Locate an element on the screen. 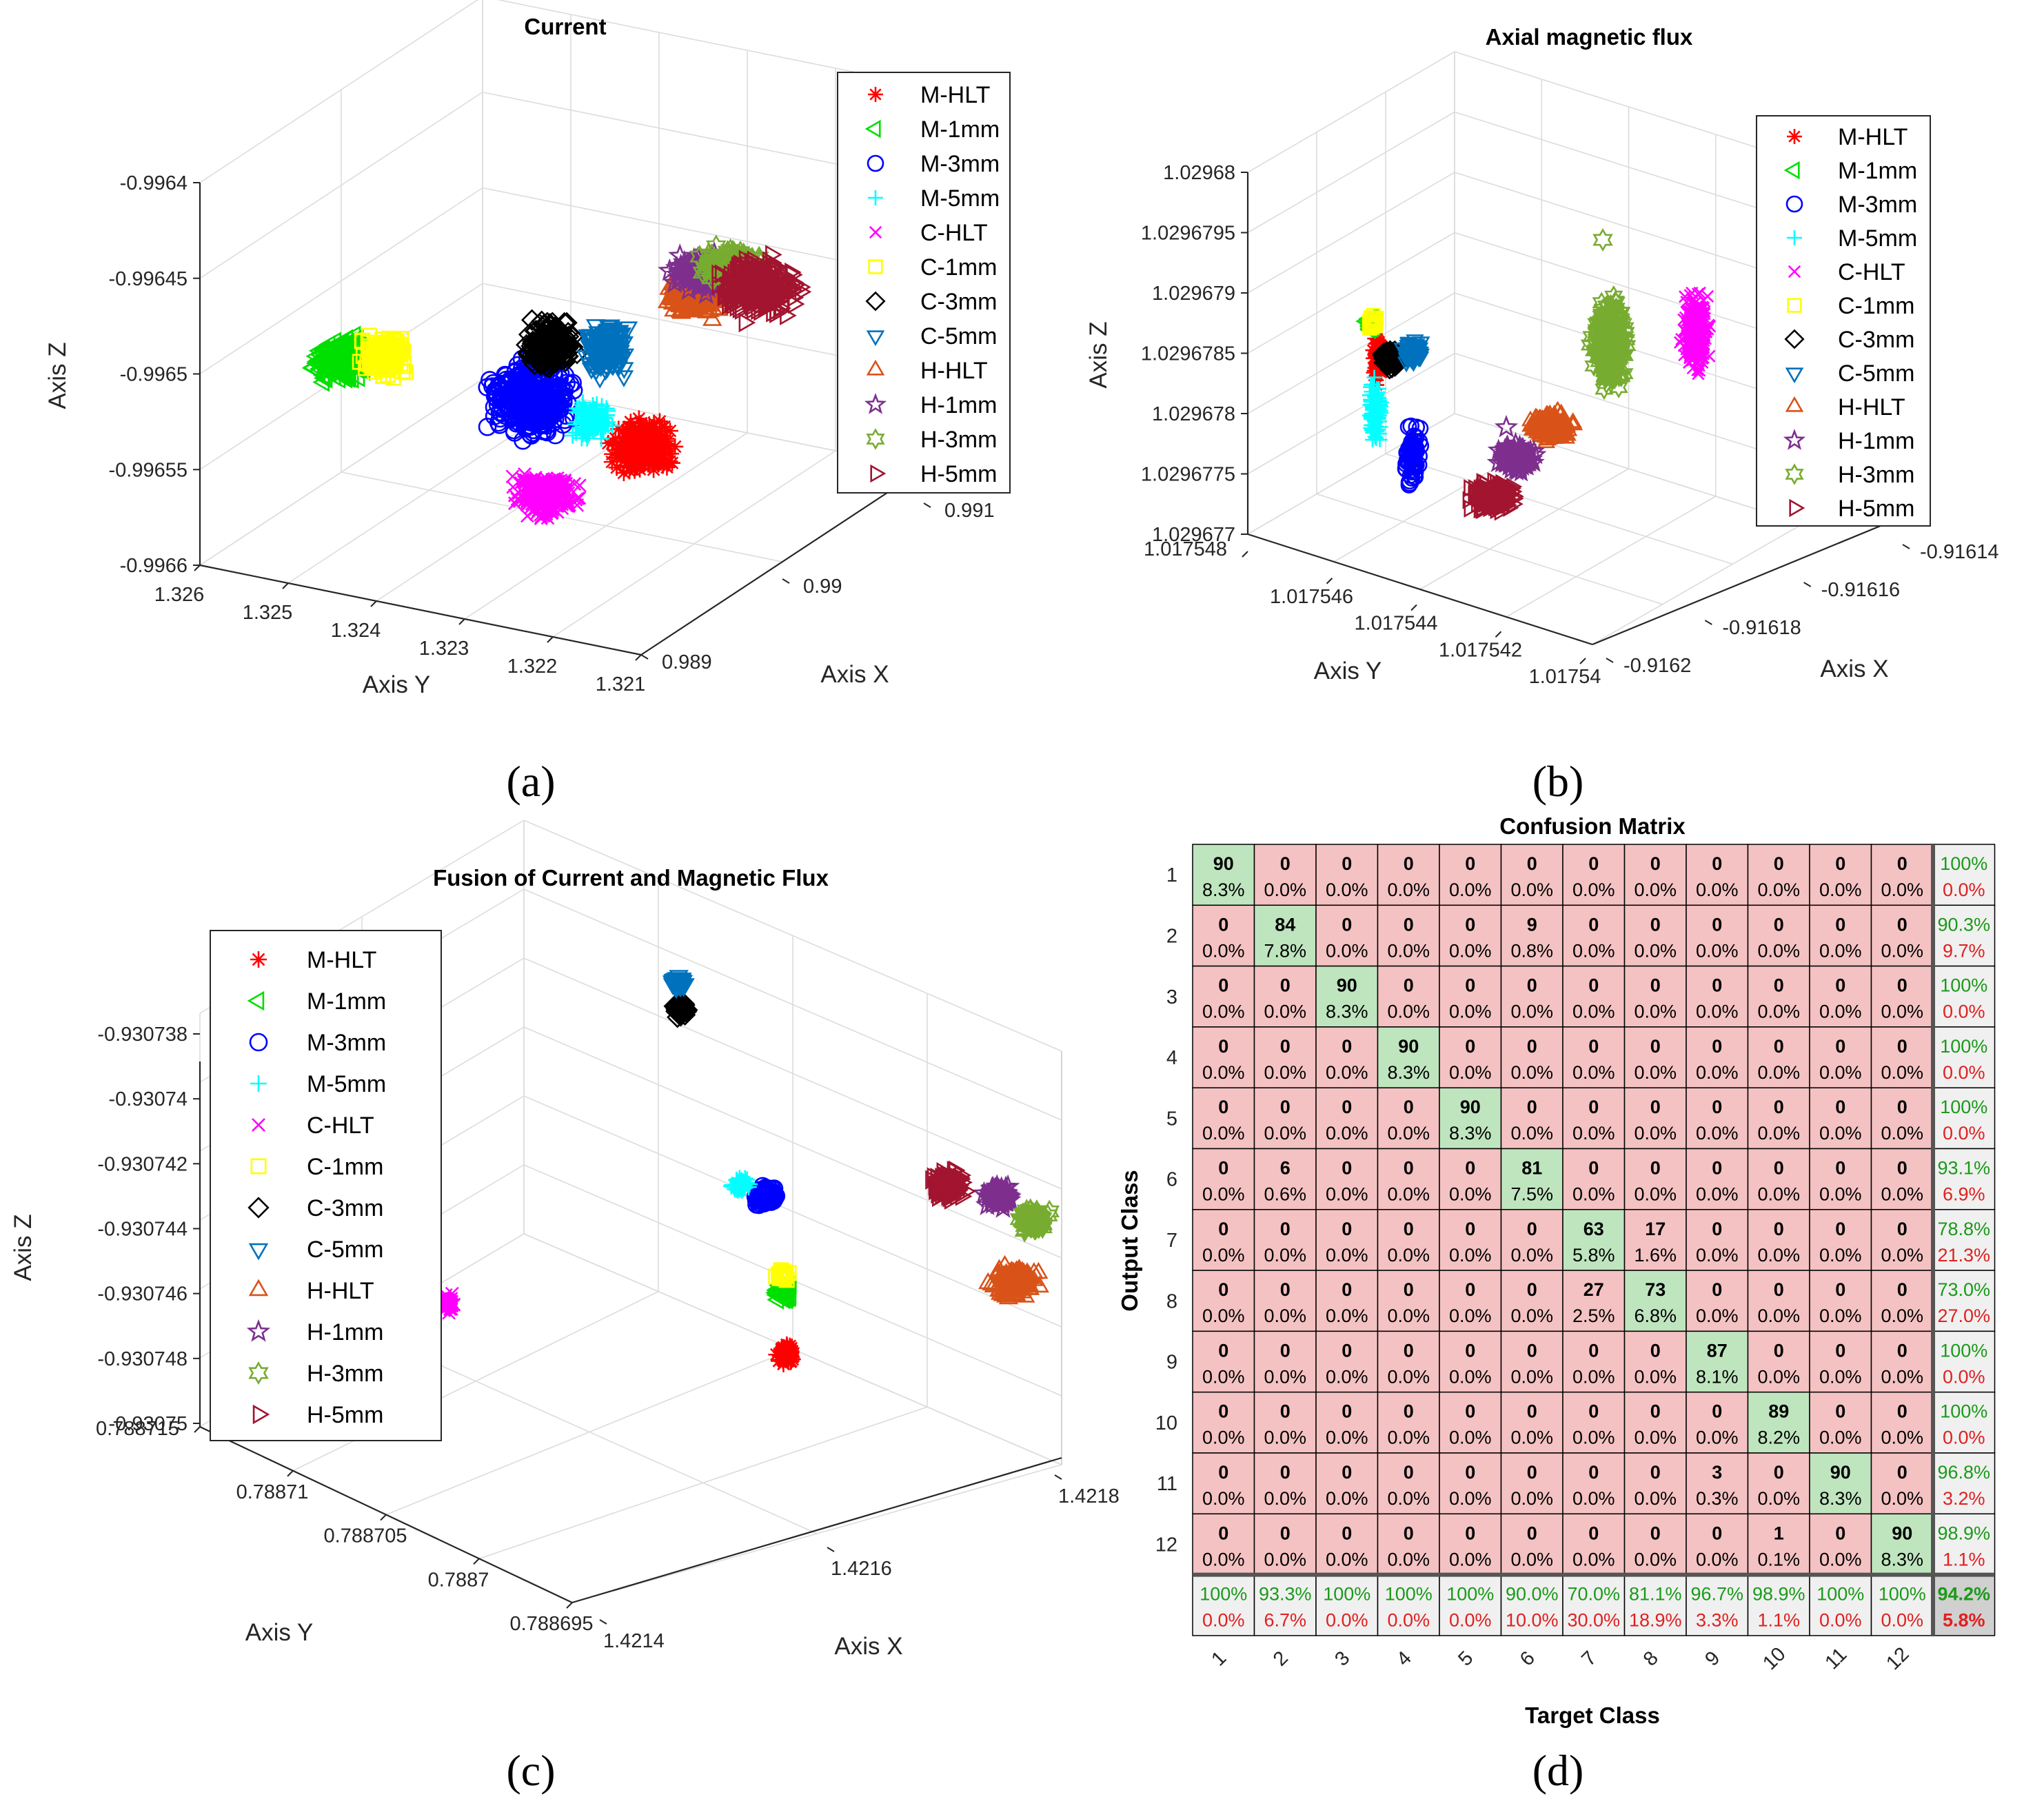  z-tick-label: -0.9964 is located at coordinates (154, 183).